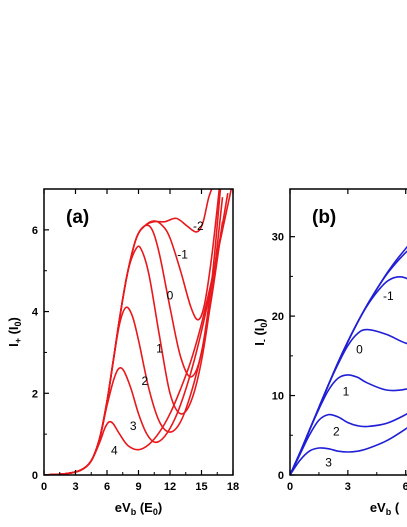 Image resolution: width=407 pixels, height=527 pixels. I want to click on y-tick-label: 20, so click(278, 317).